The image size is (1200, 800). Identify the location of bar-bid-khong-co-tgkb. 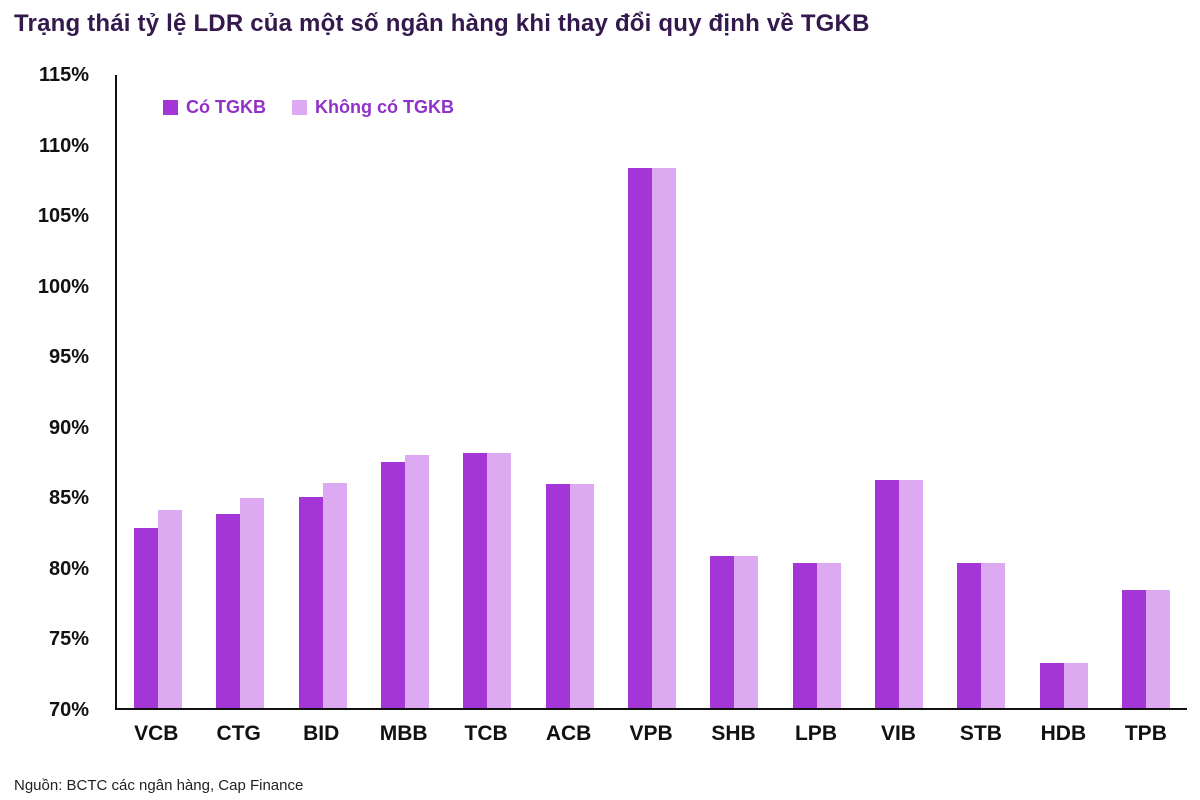
(334, 595).